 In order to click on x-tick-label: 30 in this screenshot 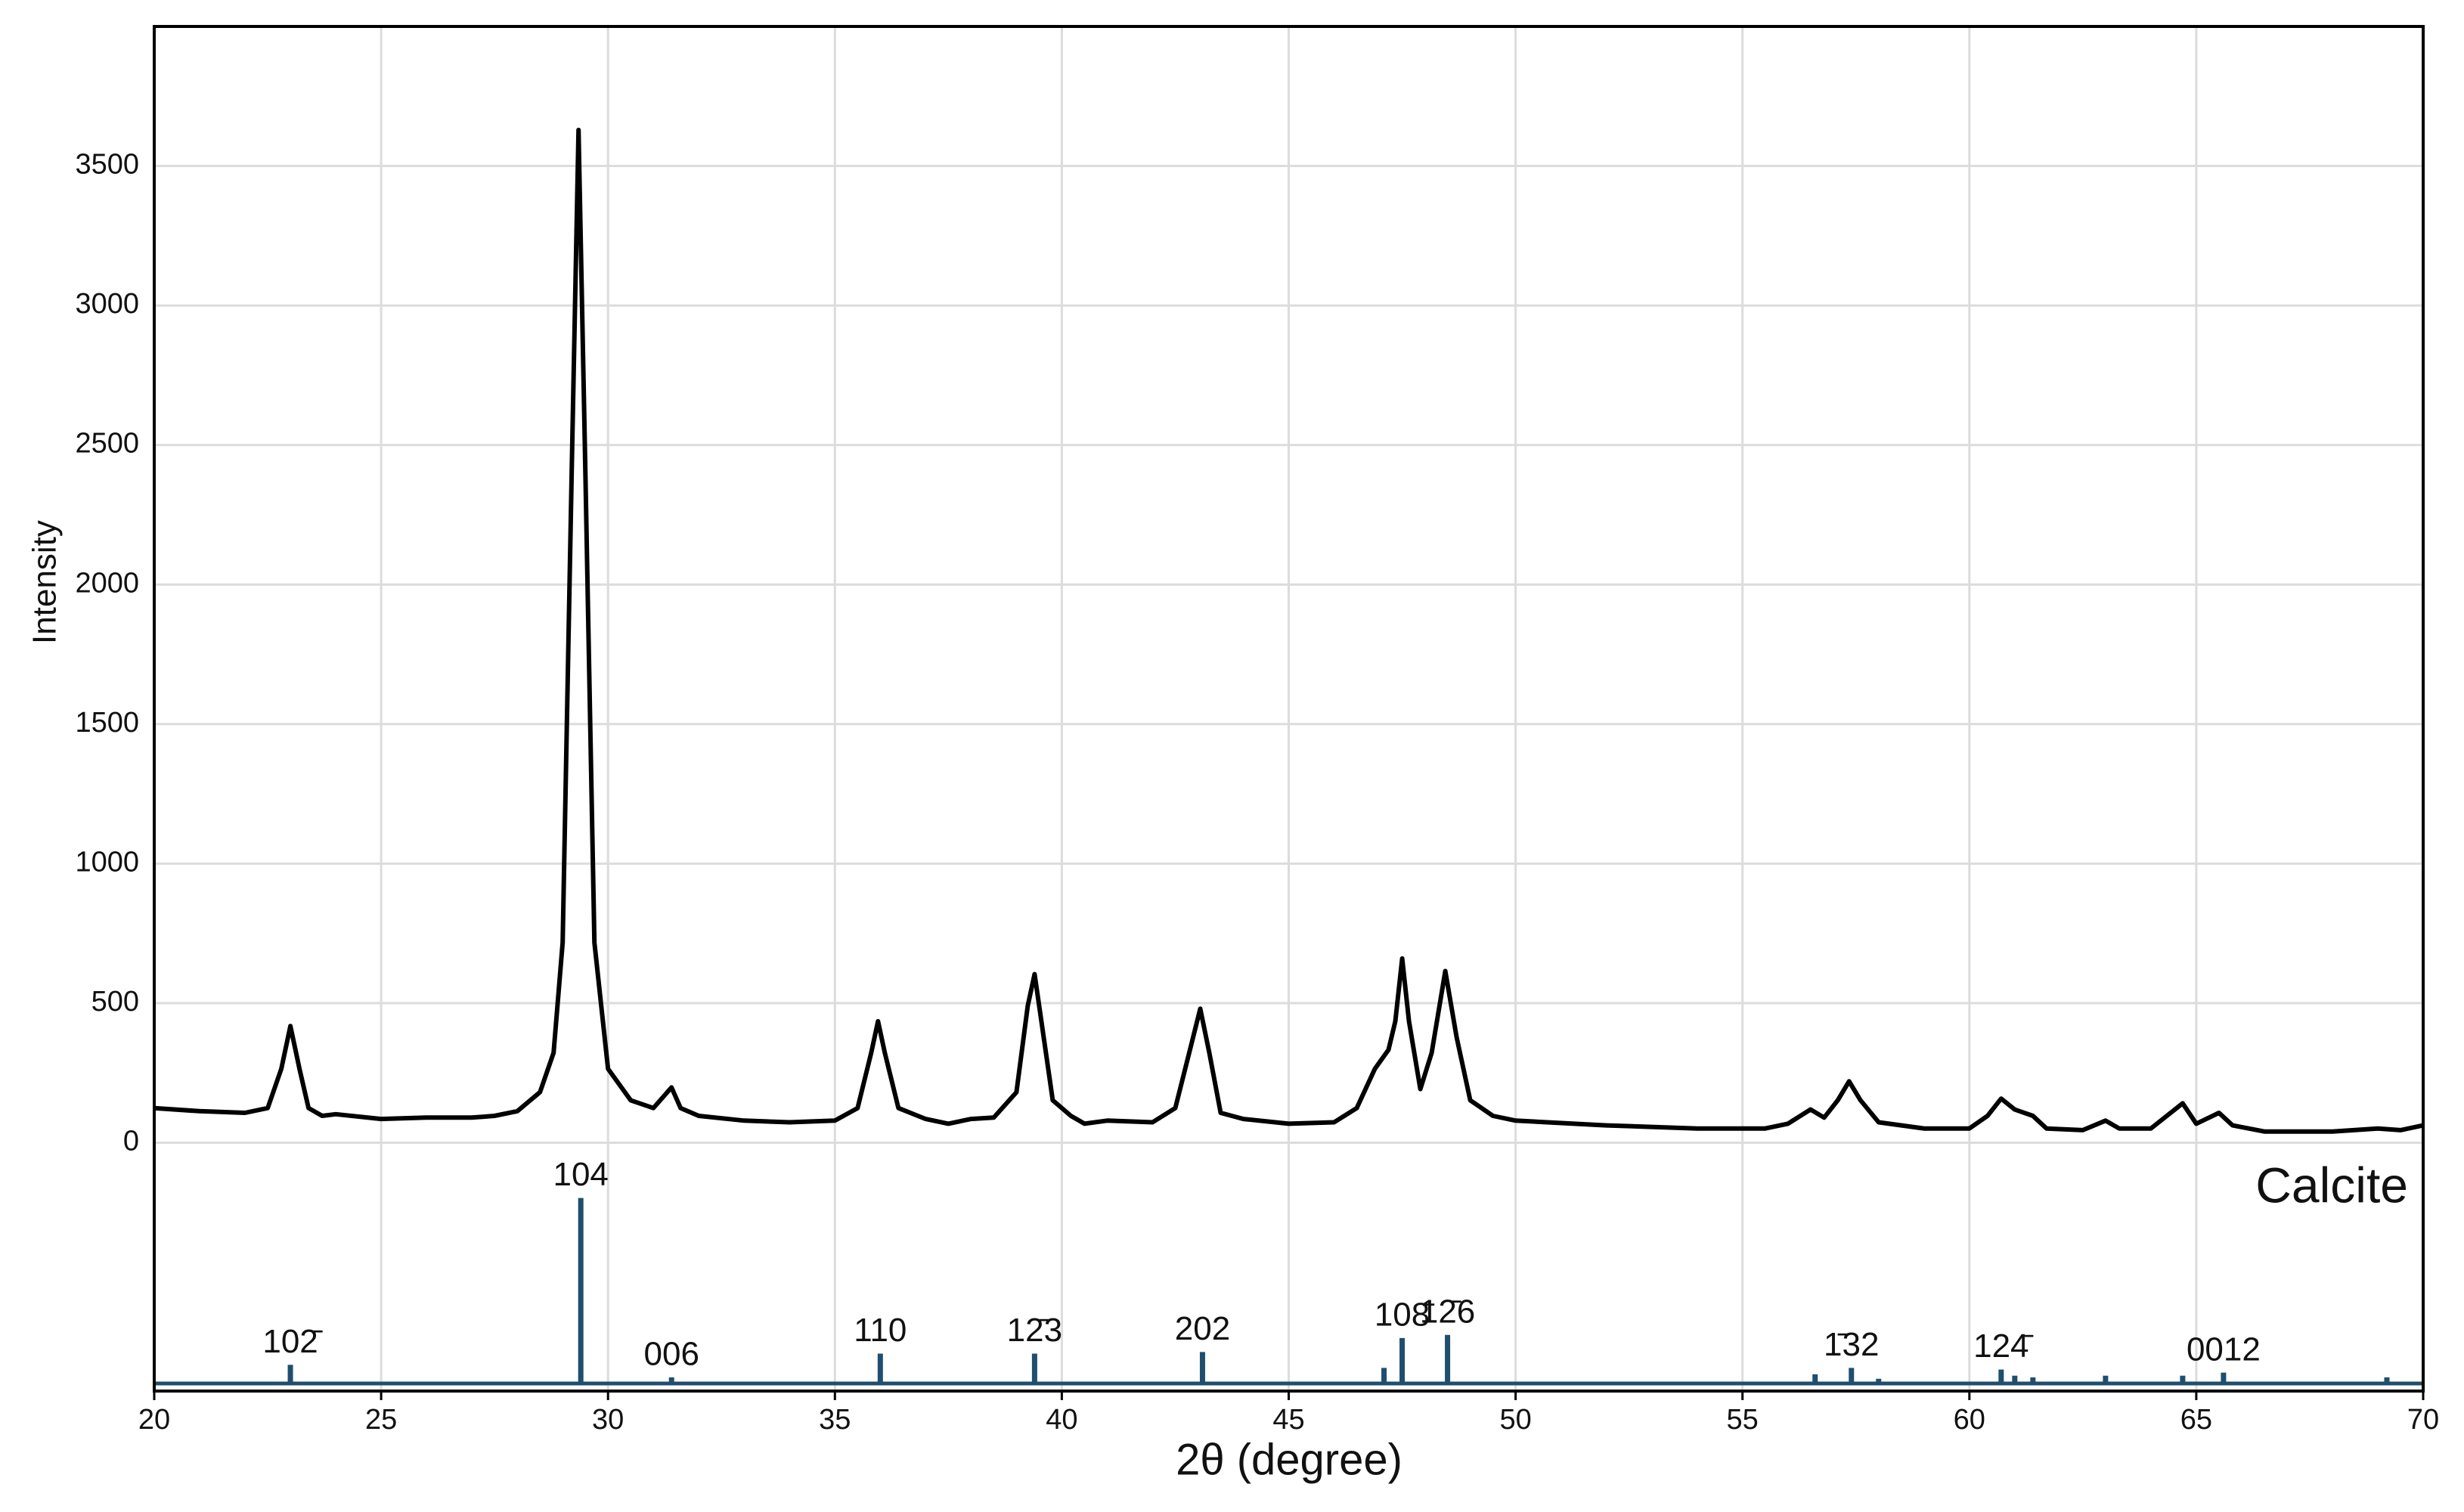, I will do `click(608, 1420)`.